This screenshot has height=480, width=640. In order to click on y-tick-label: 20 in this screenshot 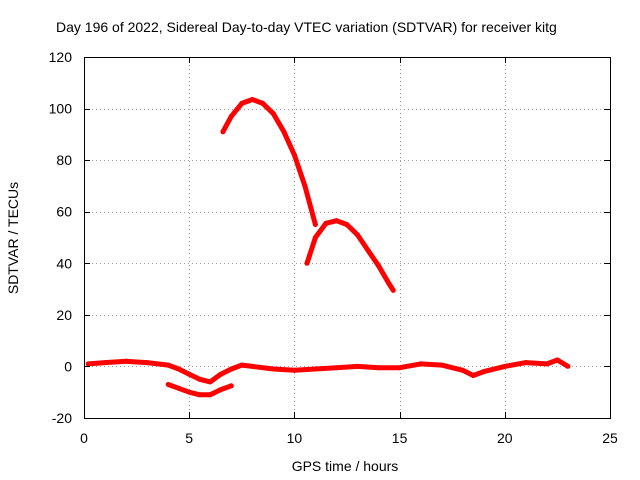, I will do `click(64, 315)`.